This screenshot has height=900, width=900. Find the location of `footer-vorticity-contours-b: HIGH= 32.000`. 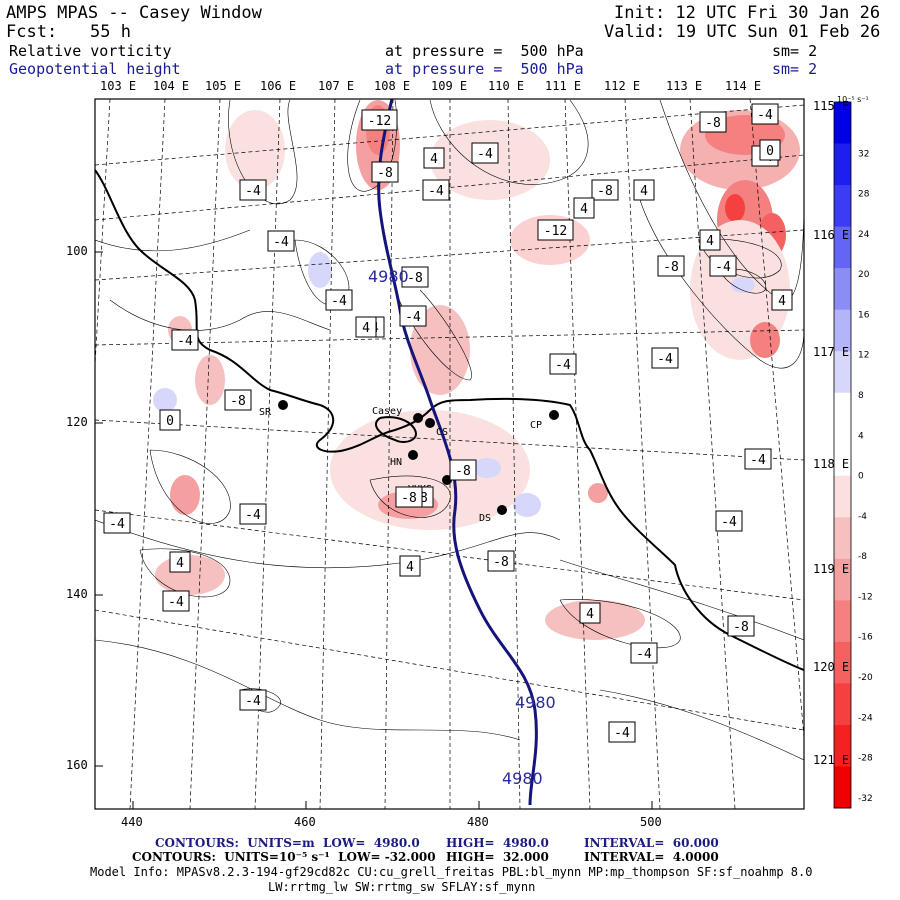

footer-vorticity-contours-b: HIGH= 32.000 is located at coordinates (497, 857).